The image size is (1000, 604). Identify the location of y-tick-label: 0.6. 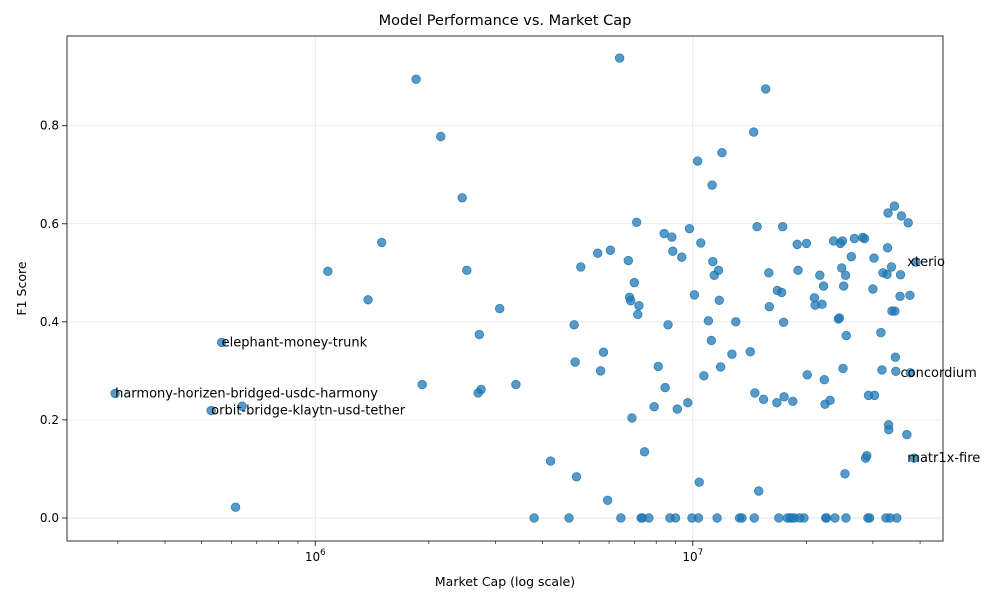
(49, 224).